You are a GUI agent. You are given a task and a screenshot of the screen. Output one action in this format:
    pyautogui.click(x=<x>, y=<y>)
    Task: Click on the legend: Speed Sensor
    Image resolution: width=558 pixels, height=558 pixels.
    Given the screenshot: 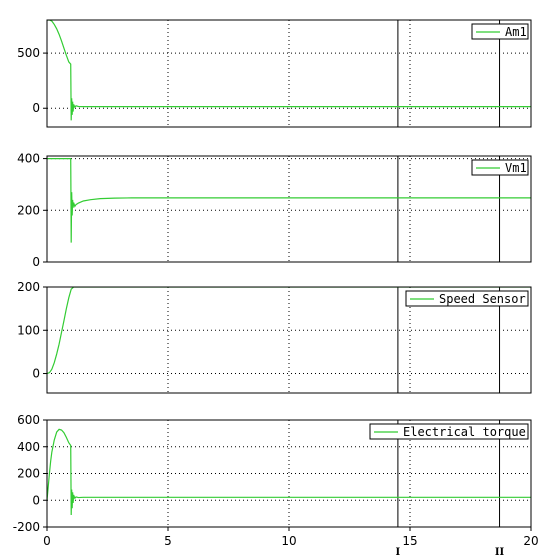 What is the action you would take?
    pyautogui.click(x=467, y=298)
    